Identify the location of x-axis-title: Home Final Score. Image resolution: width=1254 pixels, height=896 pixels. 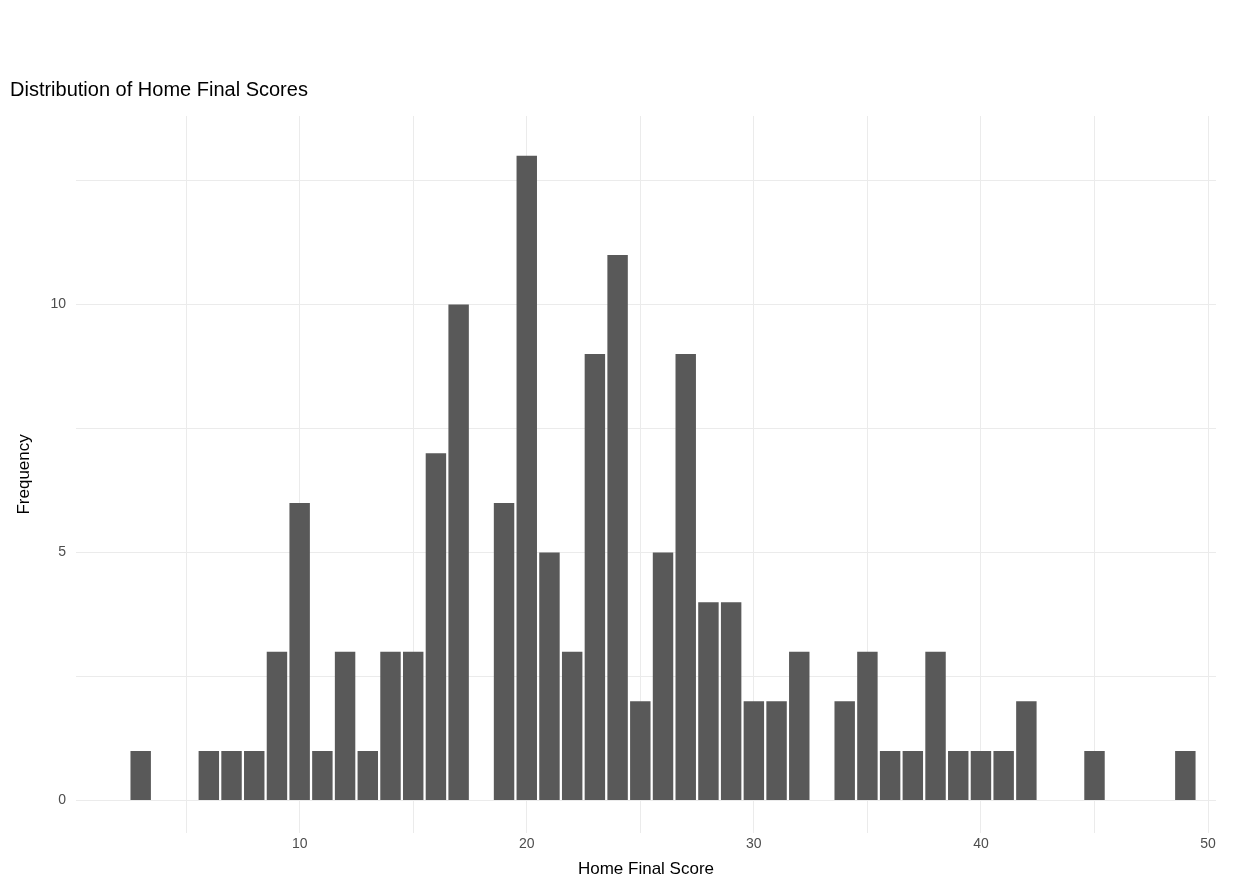
(646, 869).